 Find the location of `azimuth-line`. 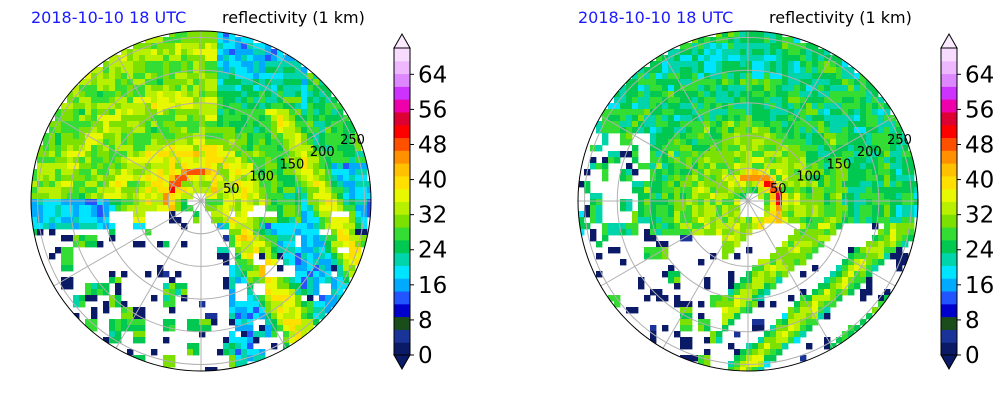

azimuth-line is located at coordinates (274, 158).